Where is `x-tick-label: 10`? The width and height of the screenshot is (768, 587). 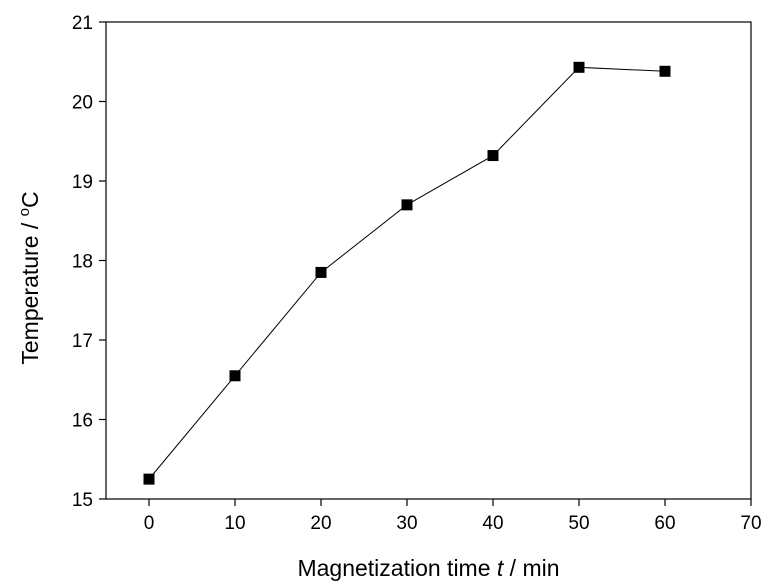 x-tick-label: 10 is located at coordinates (234, 523).